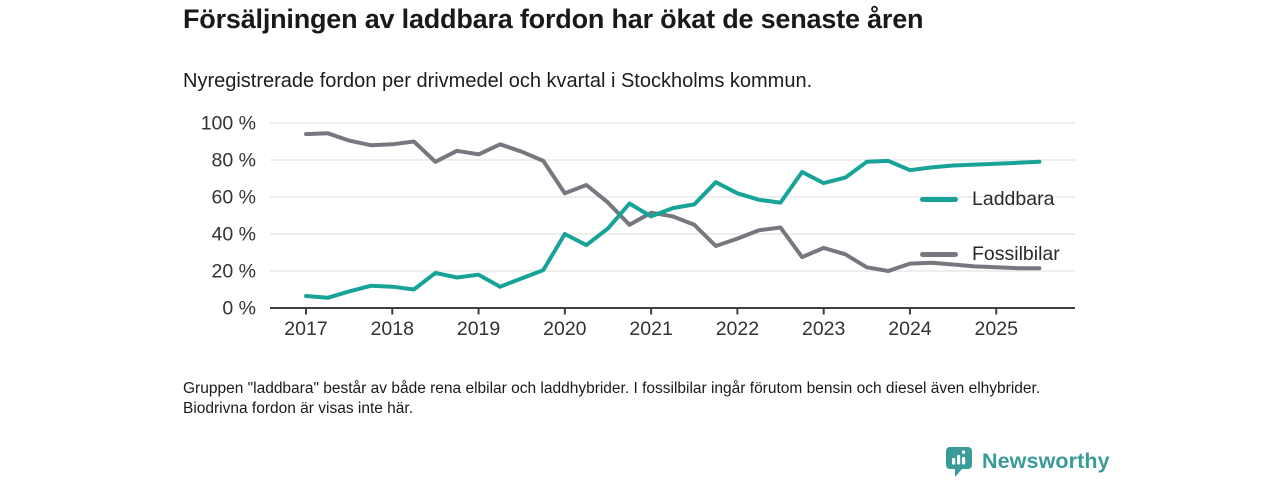  I want to click on x-axis-tick-label: 2022, so click(737, 329).